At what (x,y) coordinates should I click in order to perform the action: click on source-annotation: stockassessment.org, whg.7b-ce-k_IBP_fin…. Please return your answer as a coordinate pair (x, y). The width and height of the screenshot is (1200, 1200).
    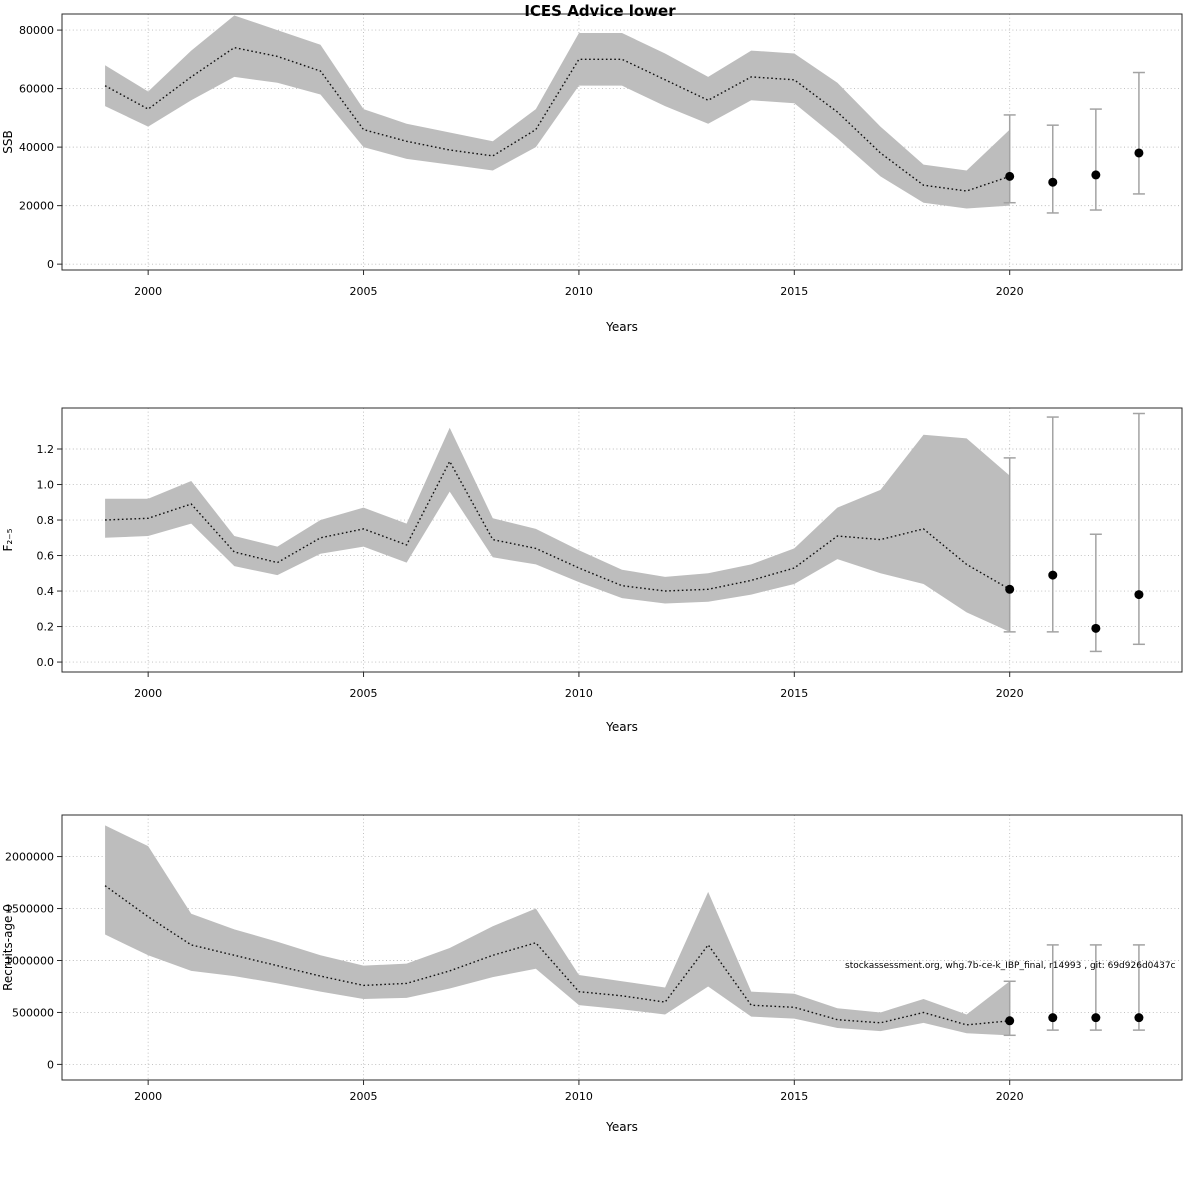
    Looking at the image, I should click on (1010, 966).